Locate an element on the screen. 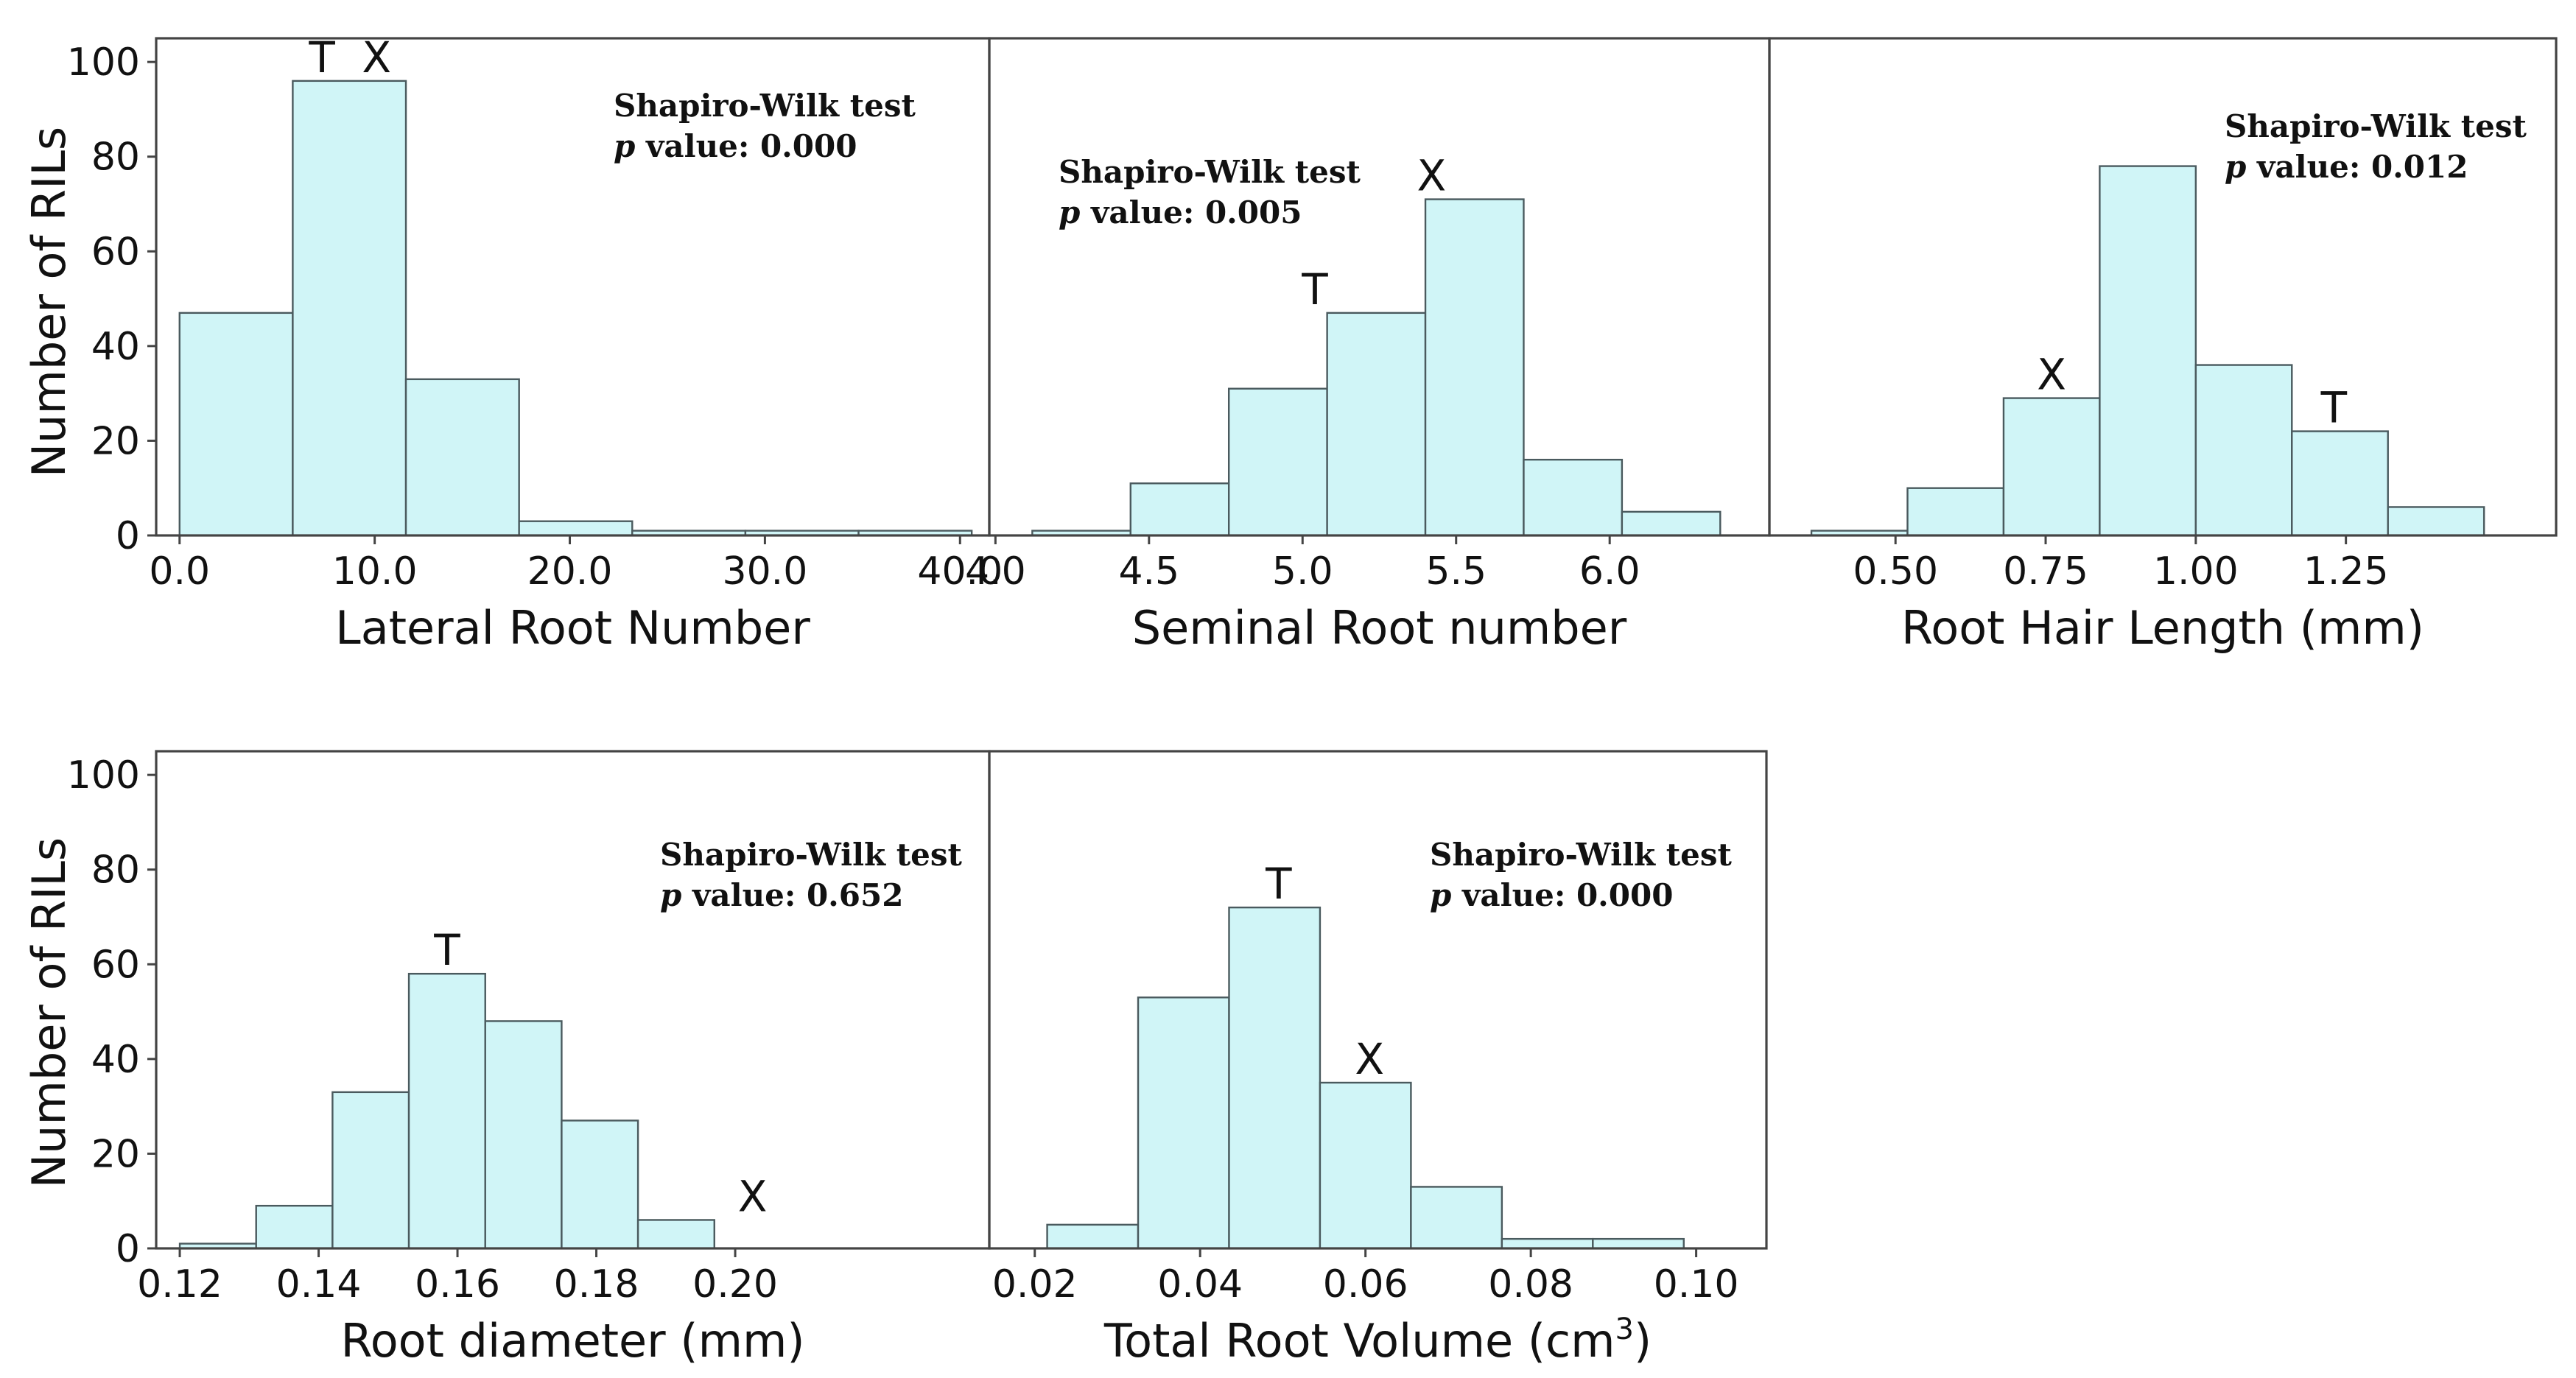 This screenshot has height=1378, width=2576. x-tick-label: 0.20 is located at coordinates (735, 1284).